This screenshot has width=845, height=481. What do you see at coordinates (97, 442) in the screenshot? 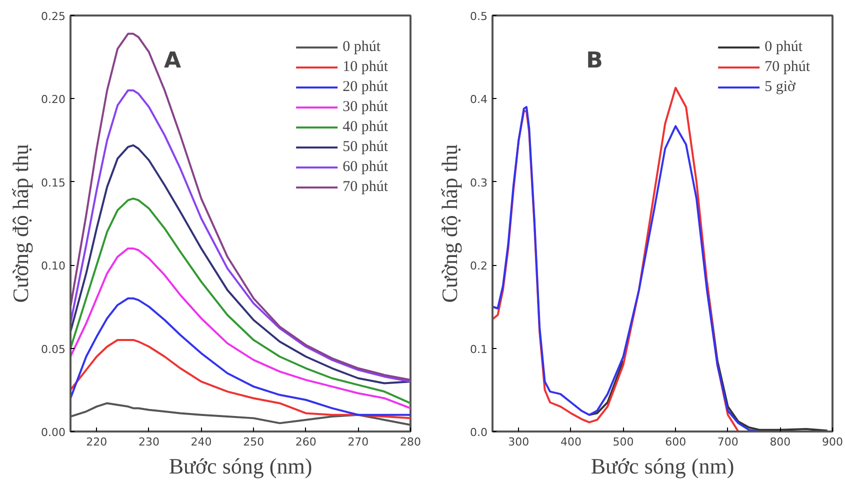
I see `x-tick-label: 220` at bounding box center [97, 442].